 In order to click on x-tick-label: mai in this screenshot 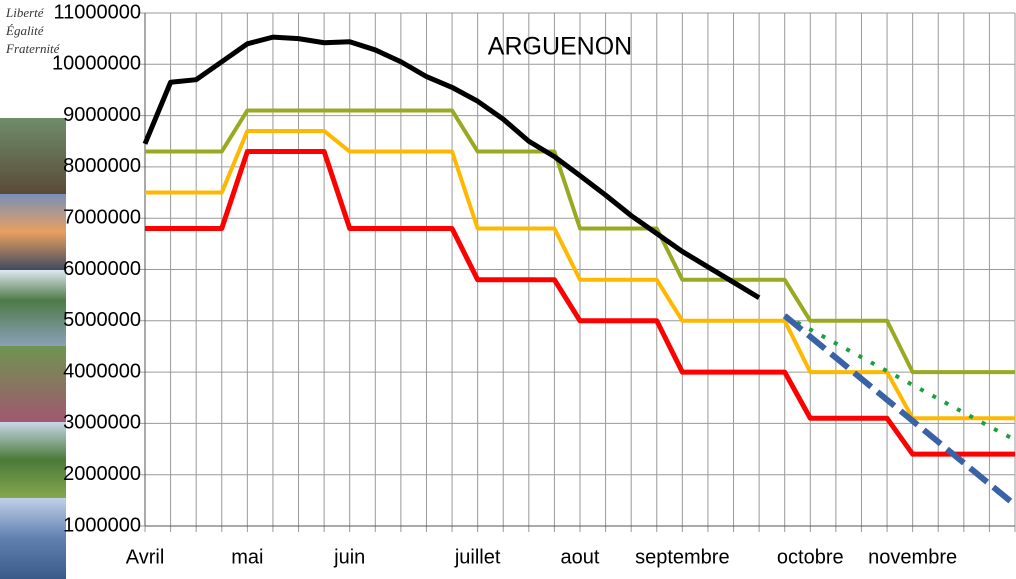, I will do `click(247, 557)`.